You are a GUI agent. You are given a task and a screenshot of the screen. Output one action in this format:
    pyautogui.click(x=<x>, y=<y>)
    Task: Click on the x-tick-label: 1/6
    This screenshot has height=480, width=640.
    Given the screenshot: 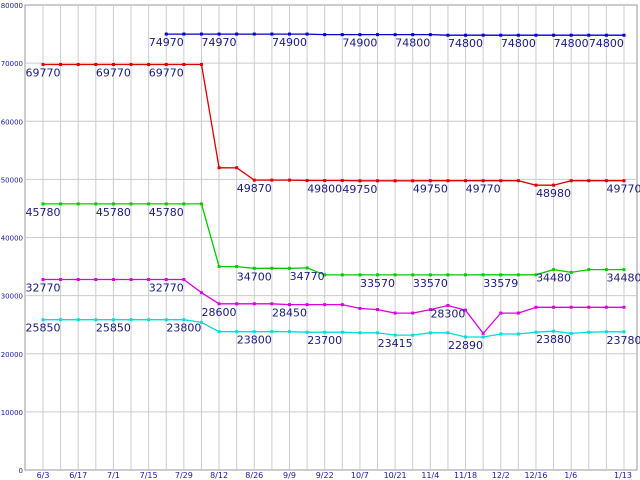 What is the action you would take?
    pyautogui.click(x=570, y=475)
    